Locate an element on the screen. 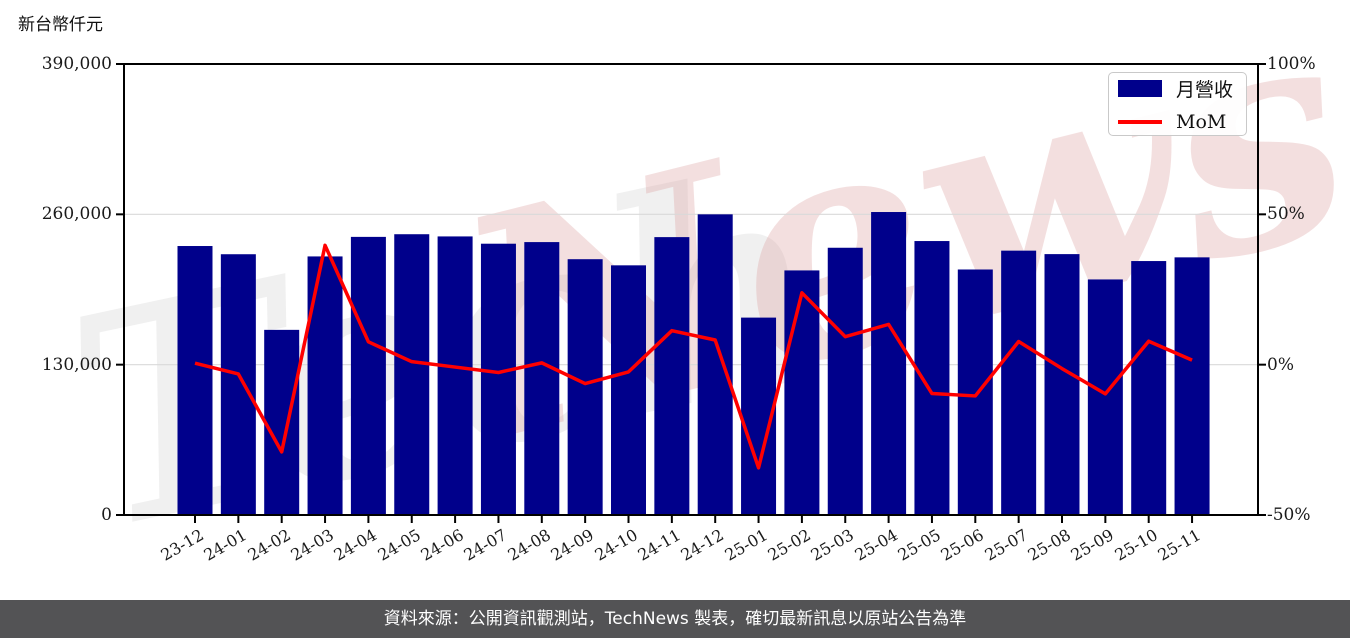 The width and height of the screenshot is (1350, 638). y-tick-label-left: 130,000 is located at coordinates (76, 364).